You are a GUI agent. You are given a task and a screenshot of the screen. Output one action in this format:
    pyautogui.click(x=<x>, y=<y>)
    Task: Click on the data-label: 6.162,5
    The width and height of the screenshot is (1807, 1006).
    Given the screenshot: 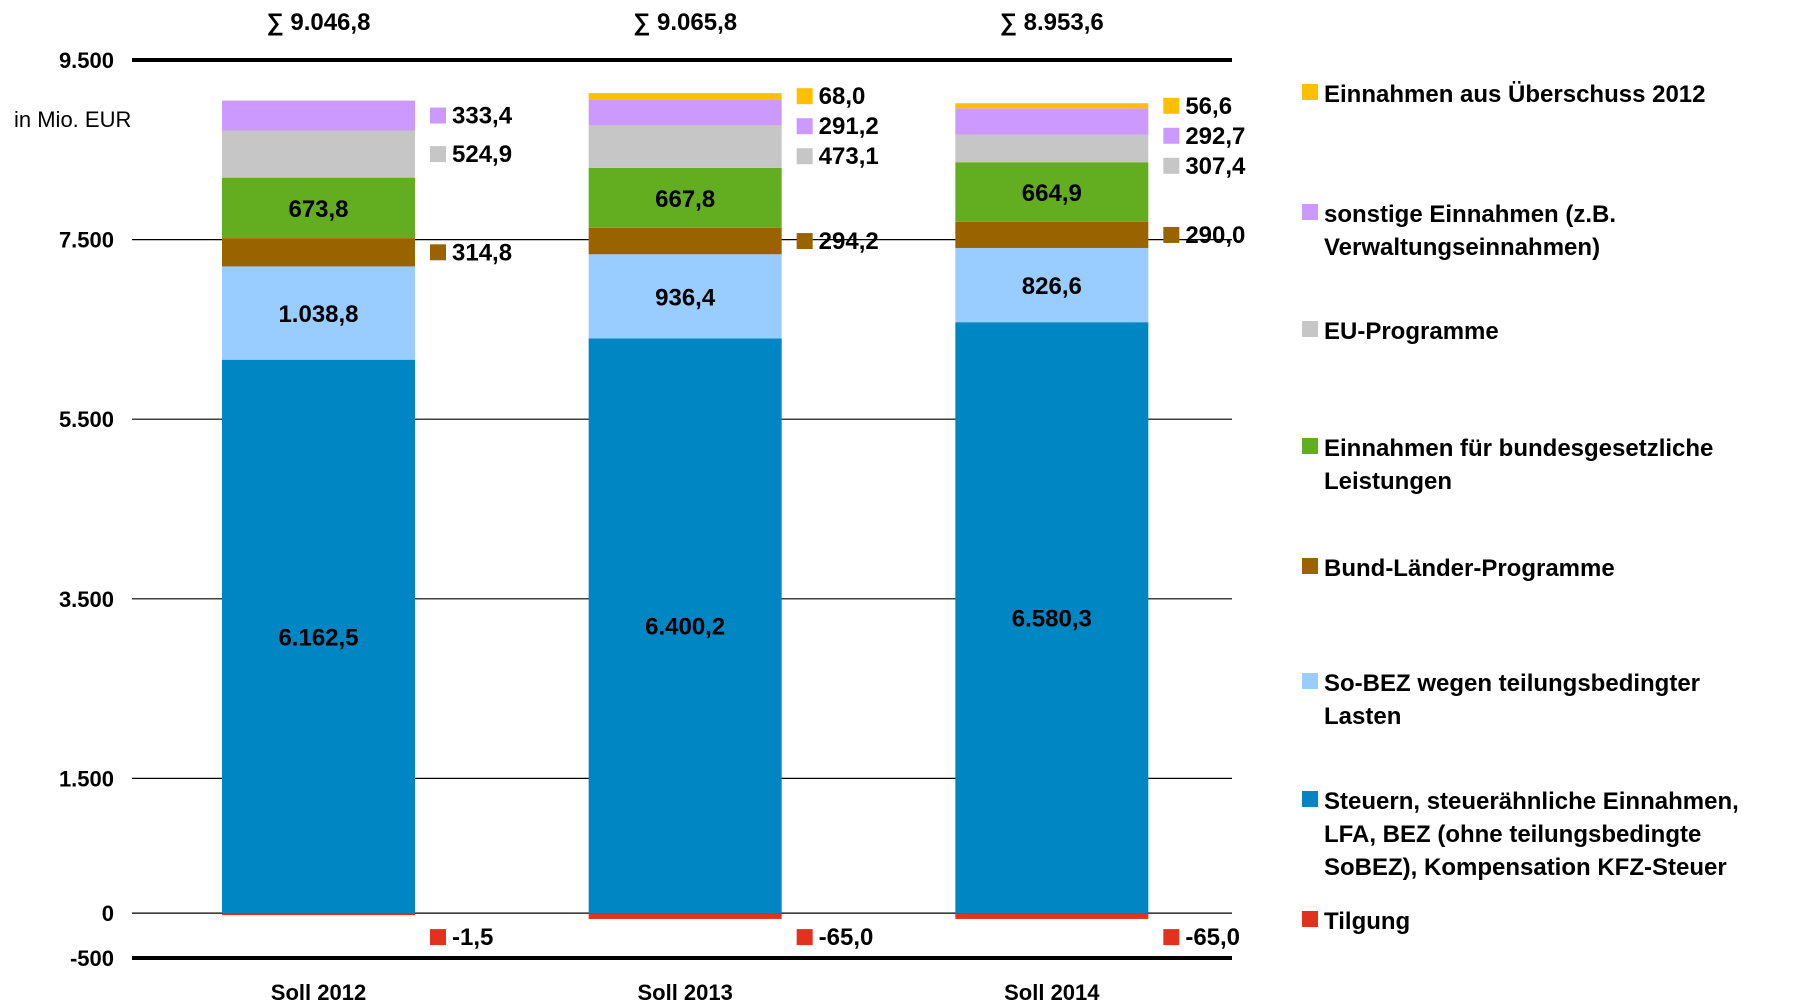 What is the action you would take?
    pyautogui.click(x=318, y=637)
    